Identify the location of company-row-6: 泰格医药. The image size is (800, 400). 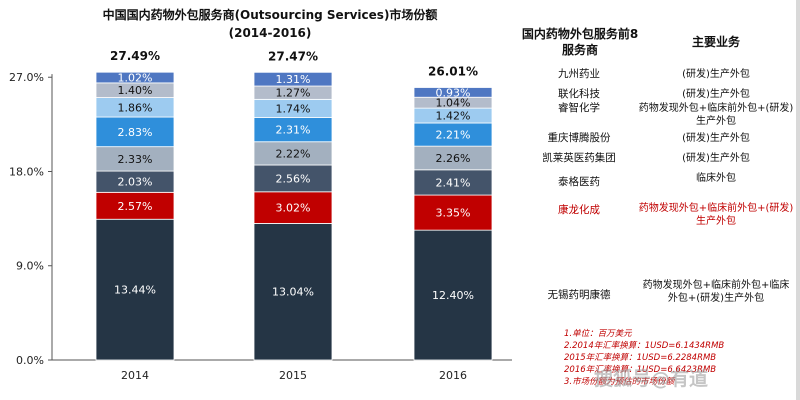
(579, 182).